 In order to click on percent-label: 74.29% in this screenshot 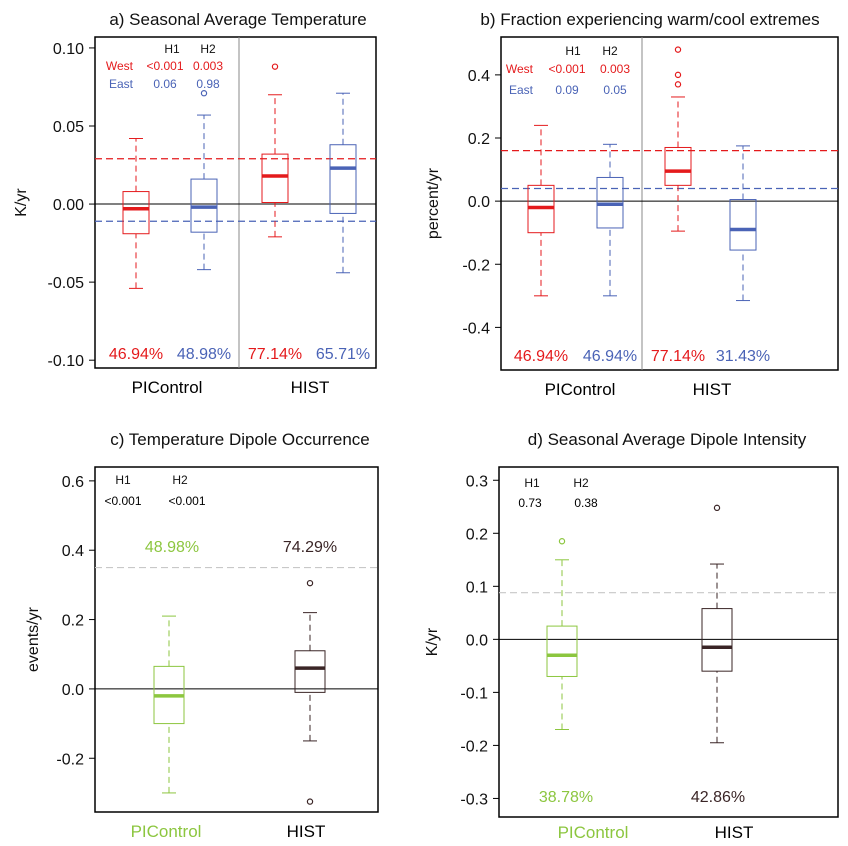, I will do `click(310, 547)`.